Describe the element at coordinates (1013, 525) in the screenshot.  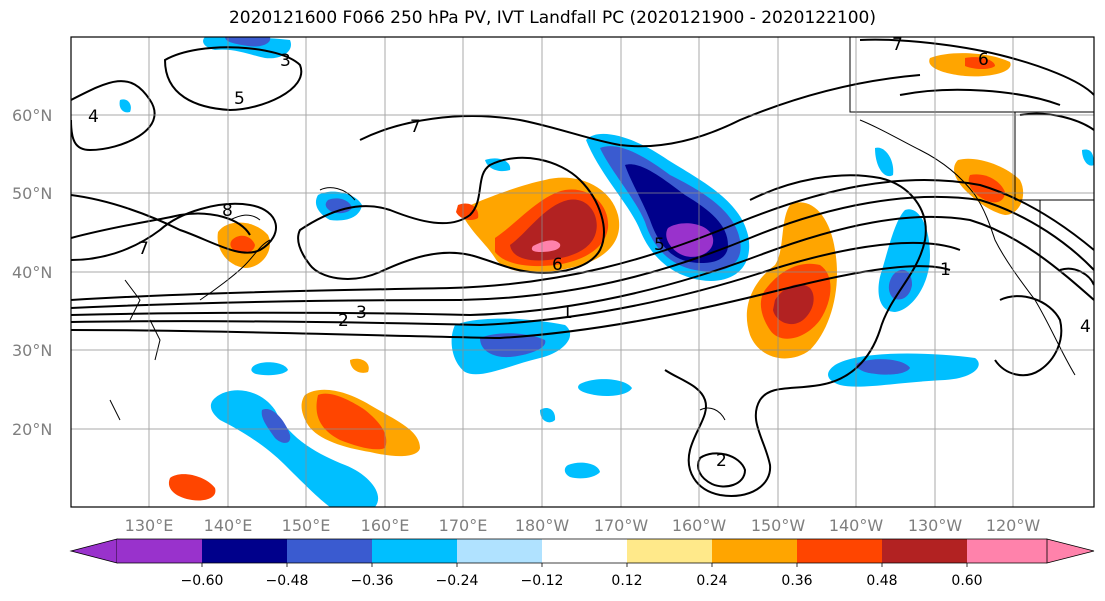
I see `lon-label-120w: 120°W` at that location.